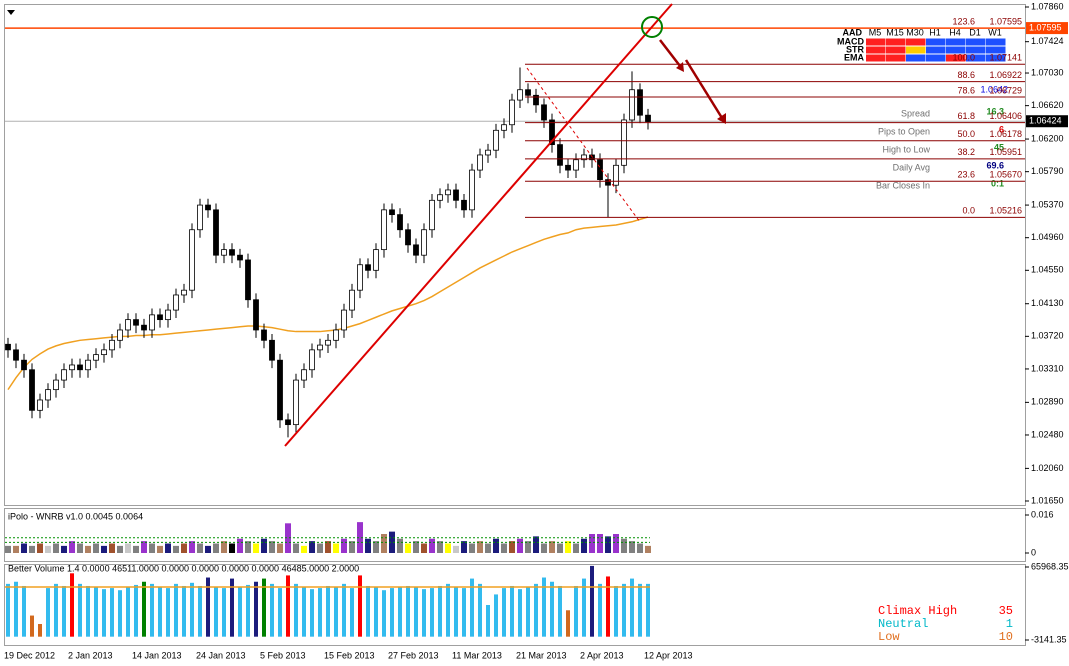  What do you see at coordinates (1009, 624) in the screenshot?
I see `legend-count: 1` at bounding box center [1009, 624].